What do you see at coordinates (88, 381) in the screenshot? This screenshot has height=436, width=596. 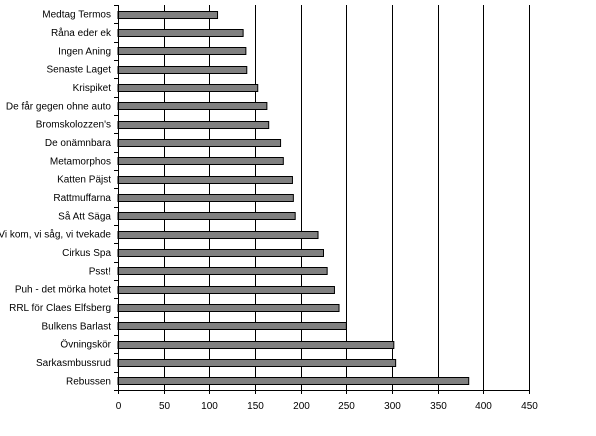 I see `category-label: Rebussen` at bounding box center [88, 381].